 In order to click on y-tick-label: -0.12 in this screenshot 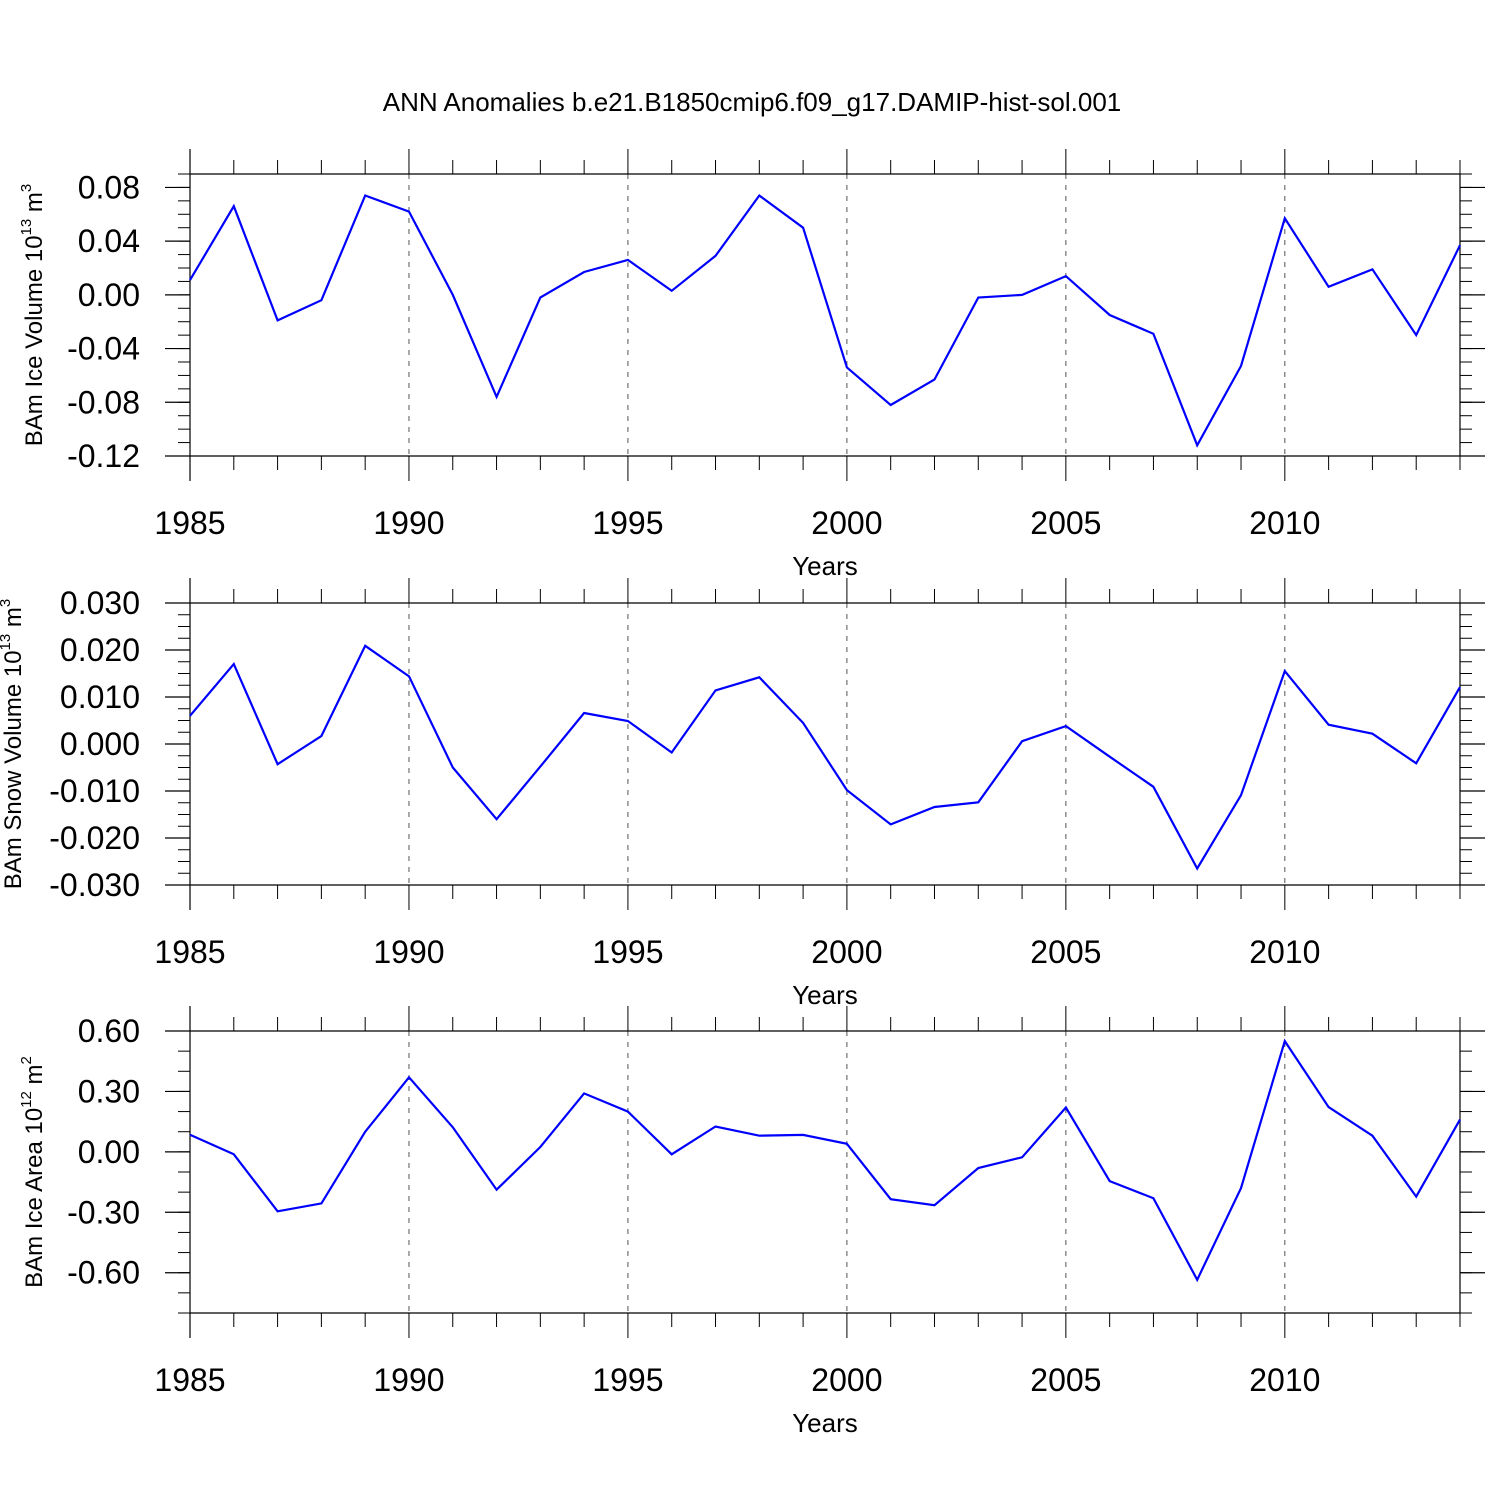, I will do `click(103, 456)`.